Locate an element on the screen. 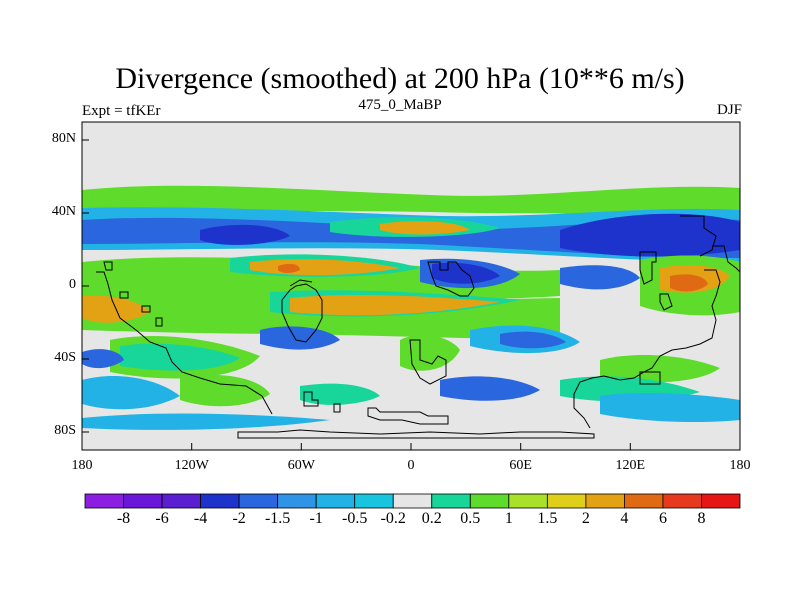 This screenshot has height=600, width=800. period-label: 475_0_MaBP is located at coordinates (400, 105).